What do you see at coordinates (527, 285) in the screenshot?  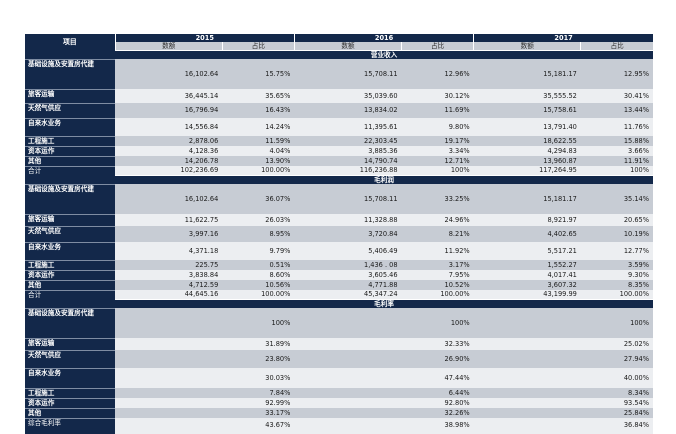 I see `value-cell: 3,607.32` at bounding box center [527, 285].